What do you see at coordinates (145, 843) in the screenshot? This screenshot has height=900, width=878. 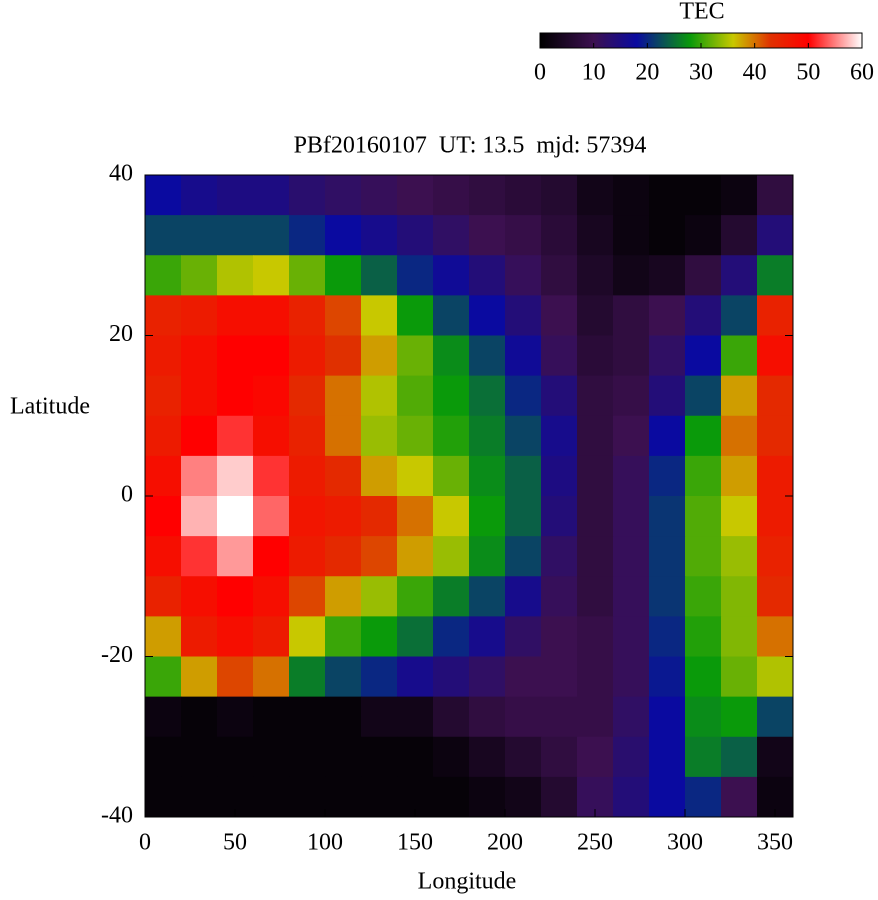 I see `x-tick-label: 0` at bounding box center [145, 843].